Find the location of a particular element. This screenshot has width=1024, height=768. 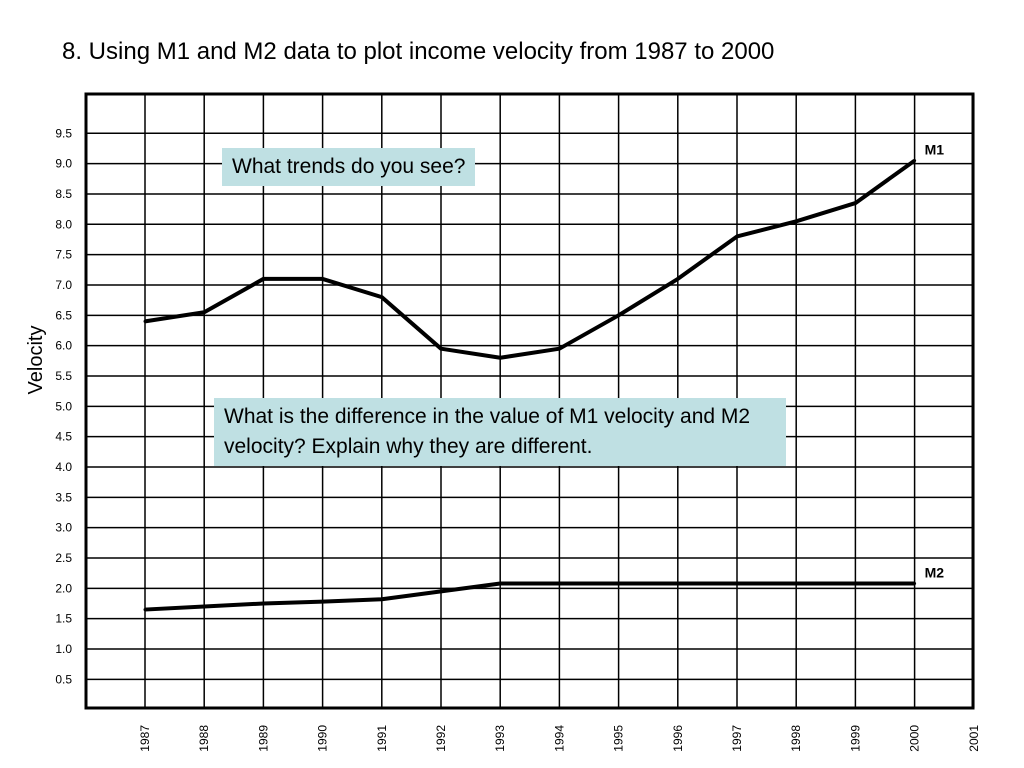

x-tick-label: 1996 is located at coordinates (678, 738).